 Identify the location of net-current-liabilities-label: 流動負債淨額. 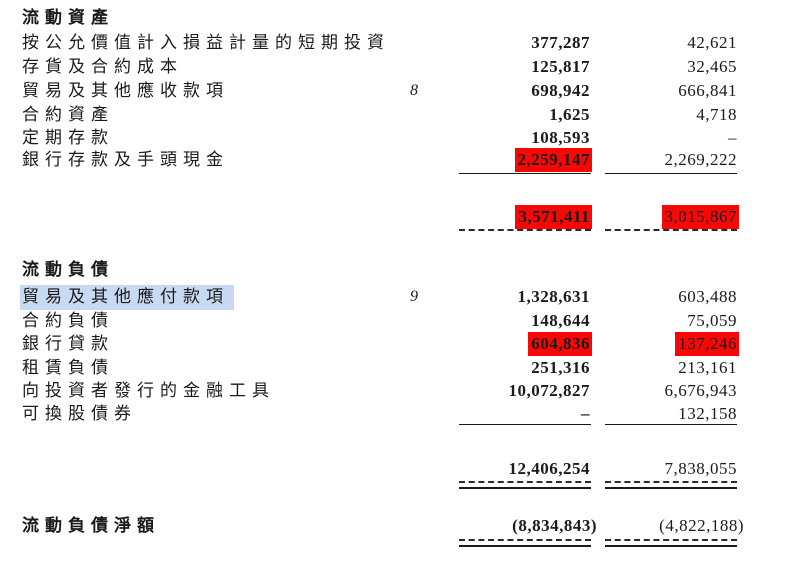
(91, 525).